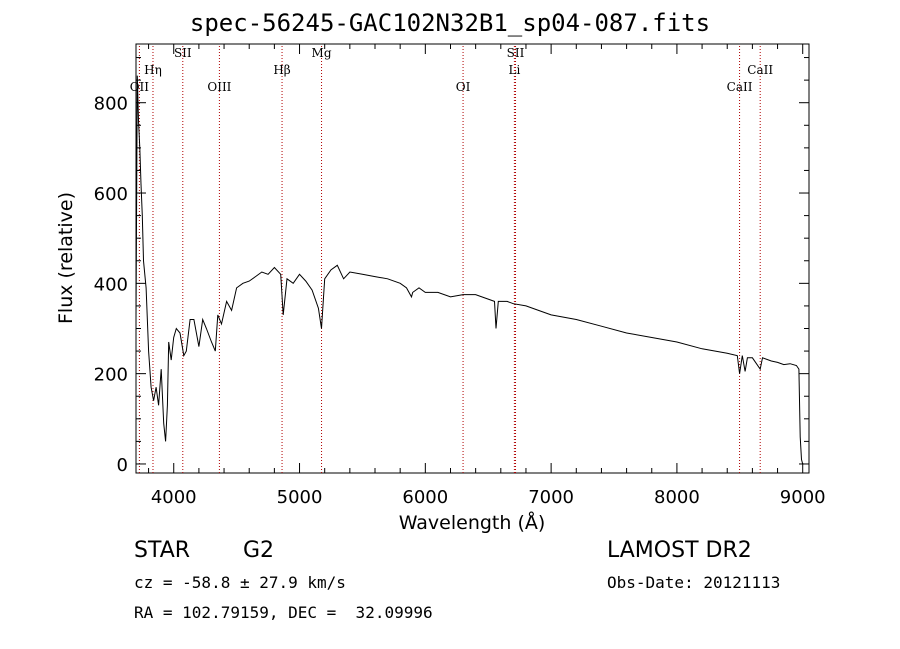 This screenshot has width=900, height=649. I want to click on coordinates-text: RA = 102.79159, DEC = 32.09996, so click(283, 612).